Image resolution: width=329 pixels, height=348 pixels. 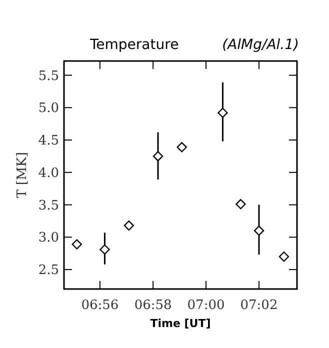 What do you see at coordinates (22, 175) in the screenshot?
I see `y-axis-title: T [MK]` at bounding box center [22, 175].